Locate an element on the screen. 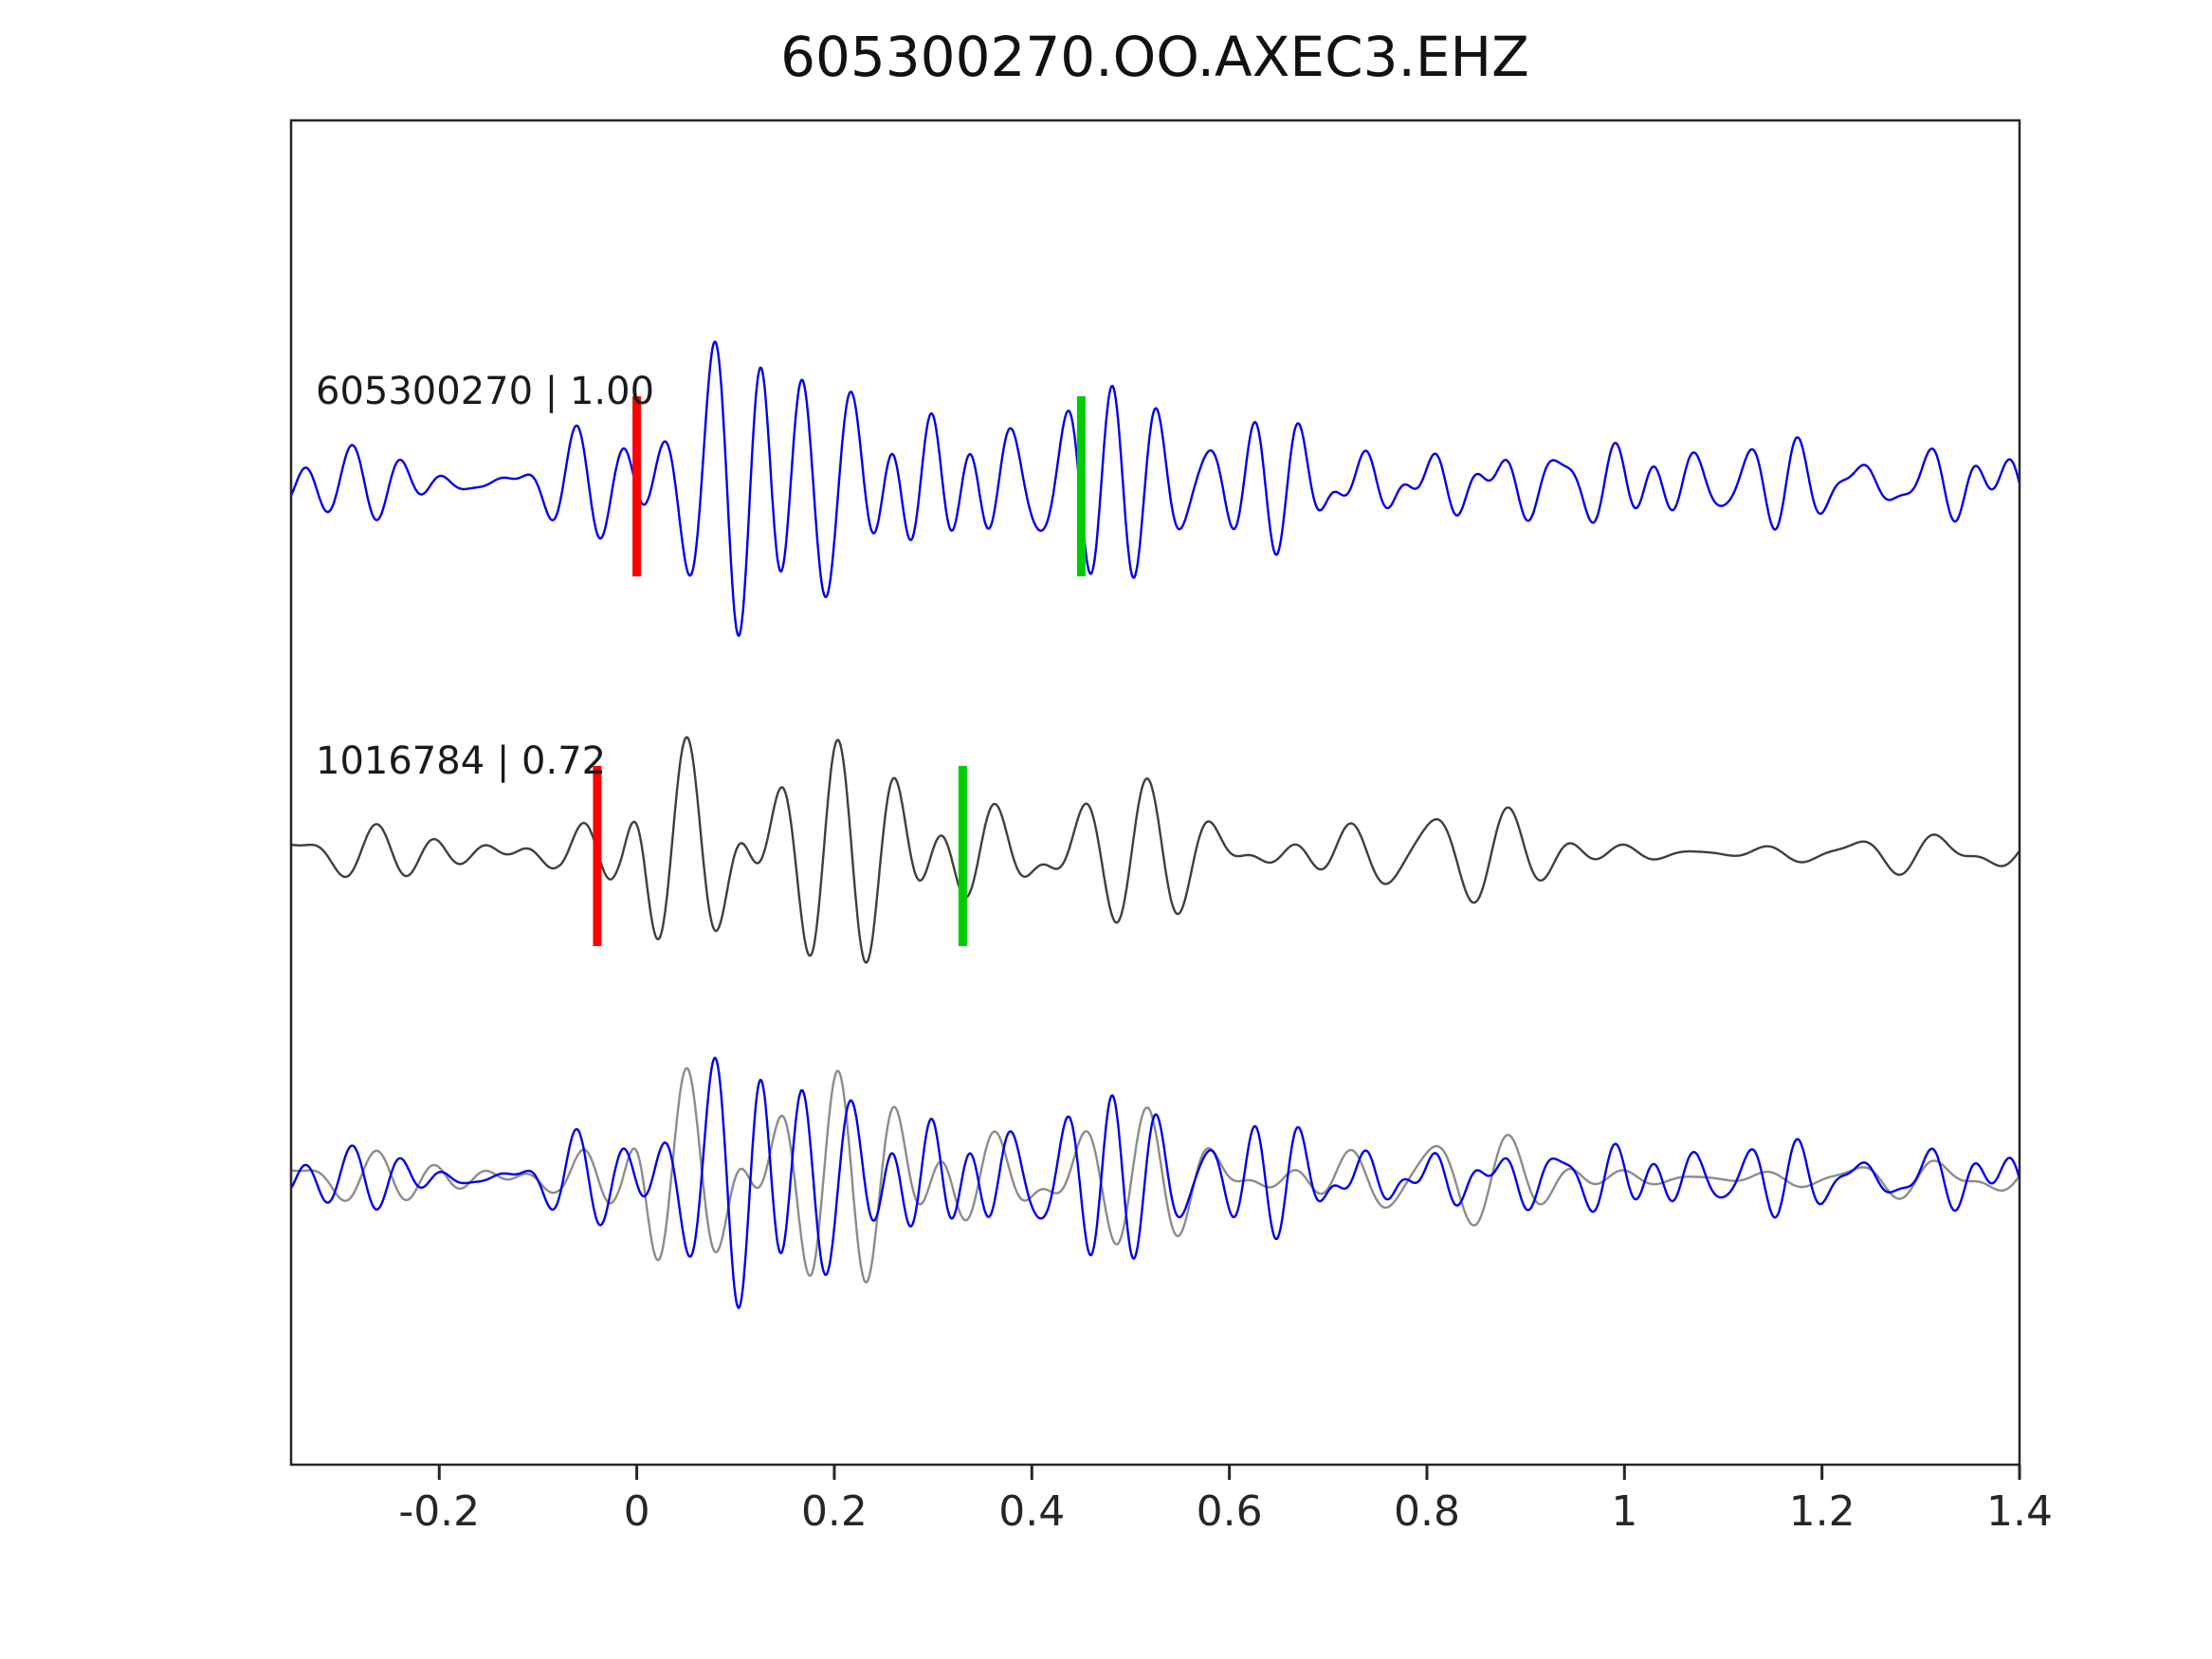 Image resolution: width=2212 pixels, height=1659 pixels. trace-labels: 605300270 | 1.00 1016784 | 0.72 is located at coordinates (485, 576).